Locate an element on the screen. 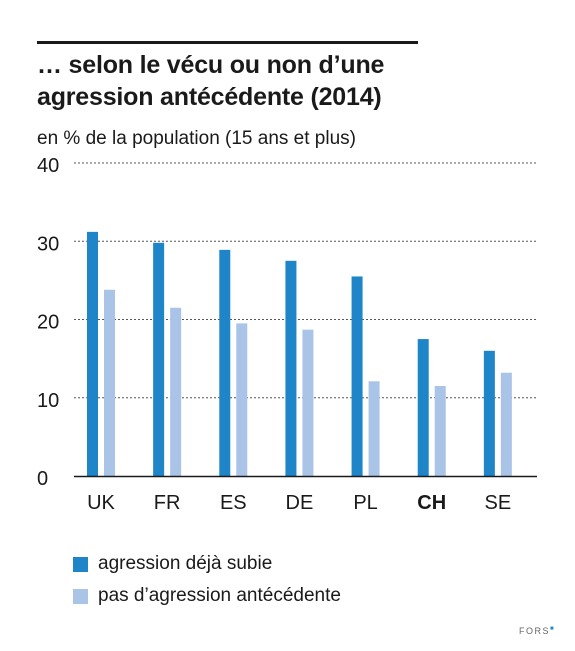  y-tick-label-10: 10 is located at coordinates (48, 401).